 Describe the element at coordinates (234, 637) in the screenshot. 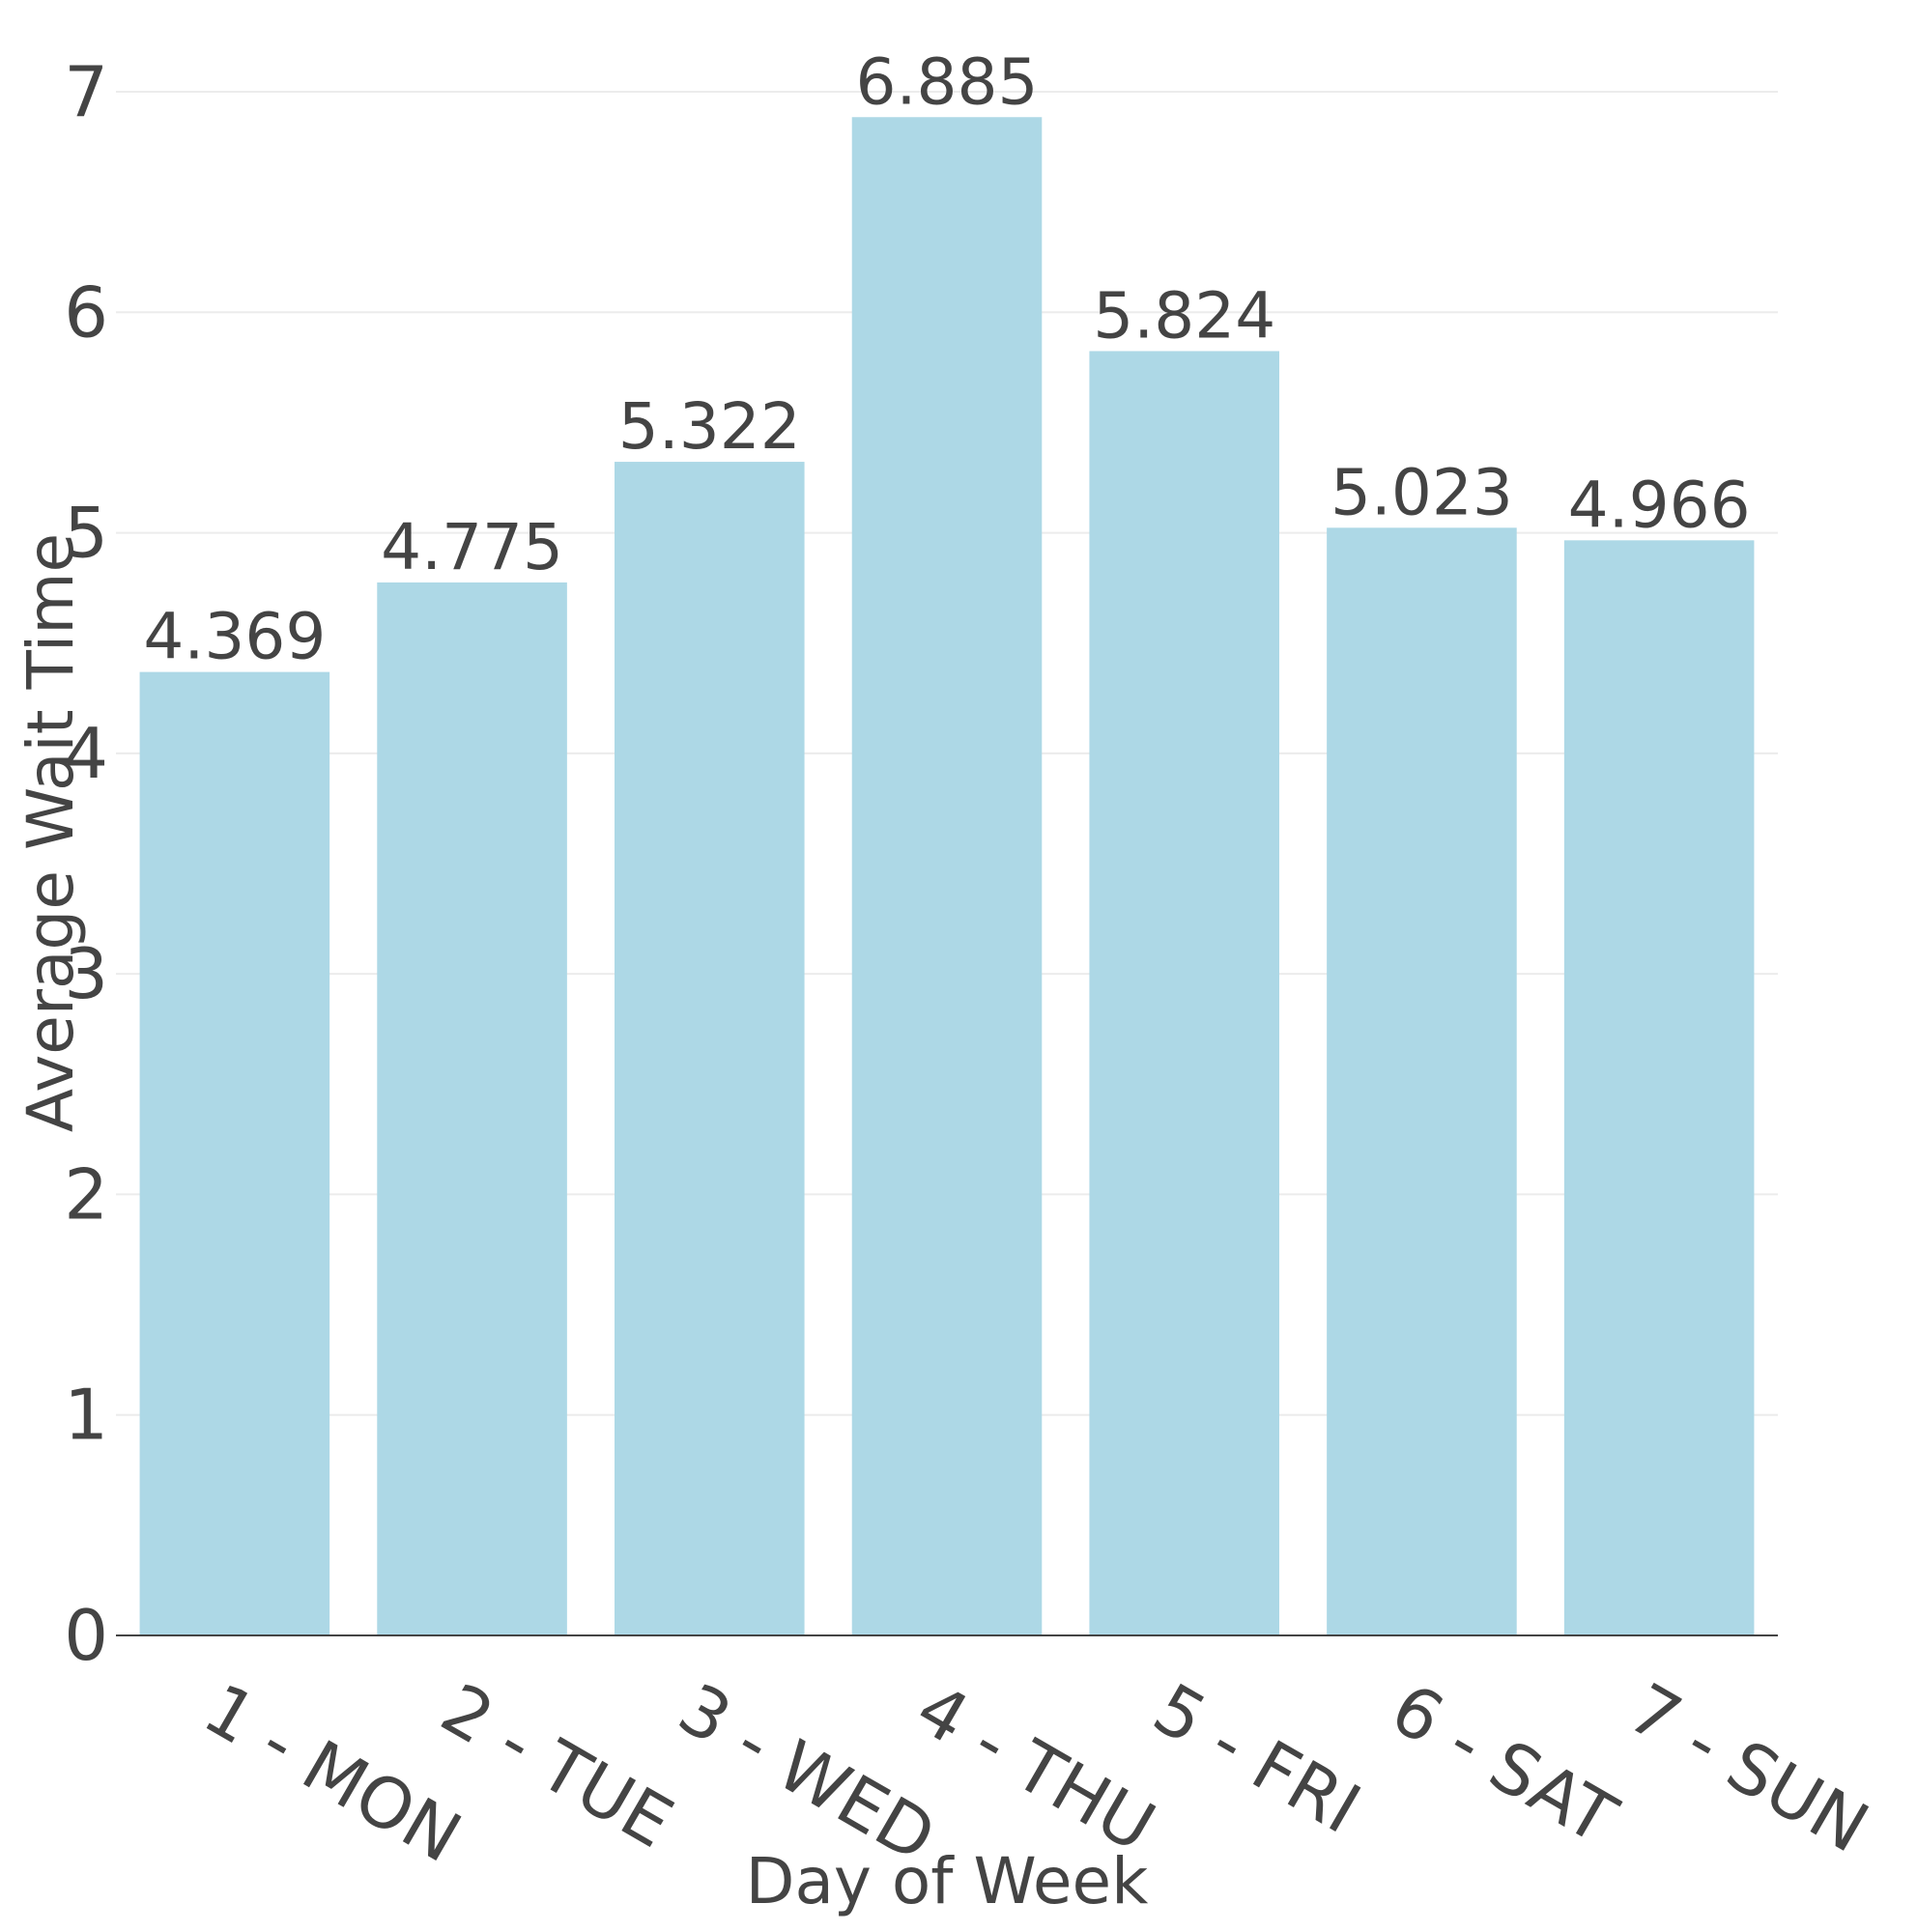

I see `data-label: 4.369` at that location.